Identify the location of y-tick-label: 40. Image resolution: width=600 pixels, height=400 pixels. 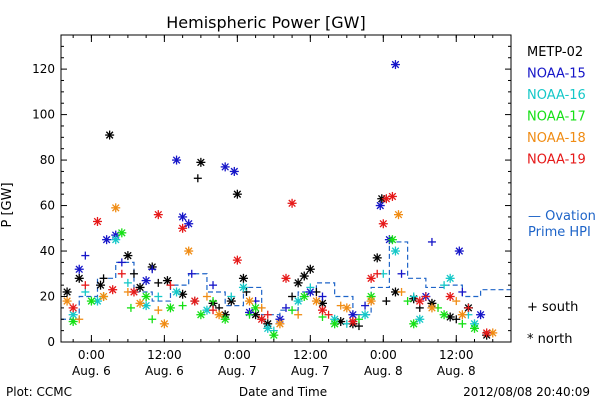
(47, 251).